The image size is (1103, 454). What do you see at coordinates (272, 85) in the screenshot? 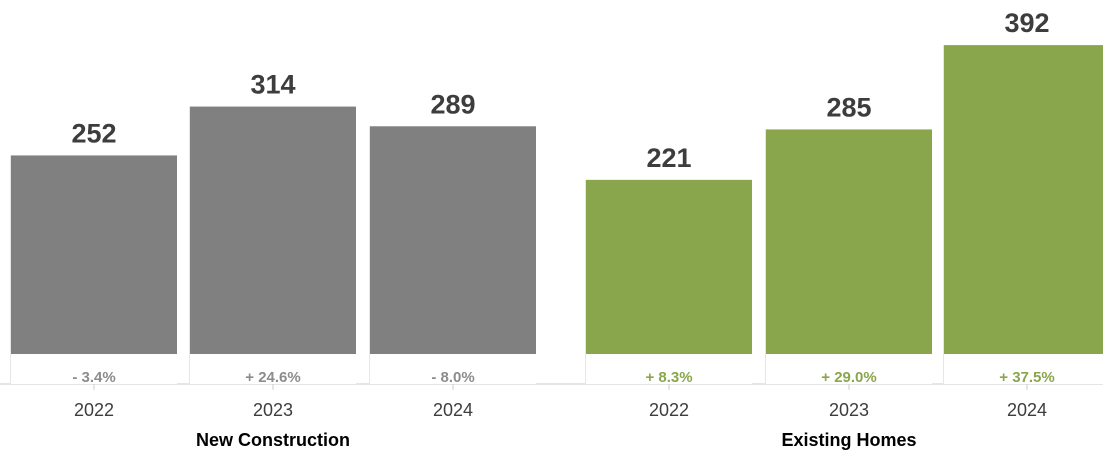
I see `value-label-new-construction-2023: 314` at bounding box center [272, 85].